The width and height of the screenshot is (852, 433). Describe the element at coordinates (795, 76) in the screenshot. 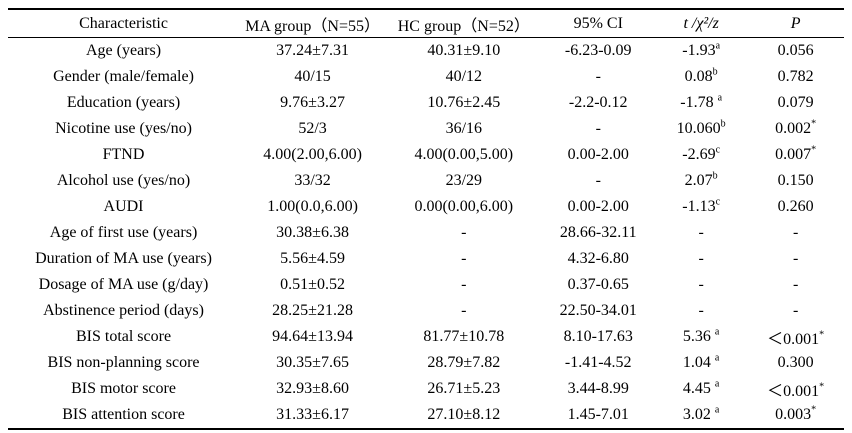

I see `cell-p-value: 0.782` at that location.